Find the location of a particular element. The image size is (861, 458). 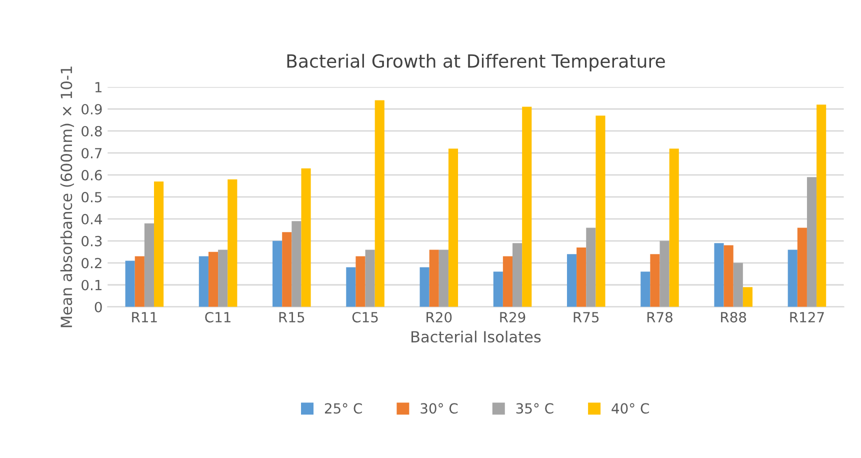

x-tick-label: R88 is located at coordinates (733, 317).